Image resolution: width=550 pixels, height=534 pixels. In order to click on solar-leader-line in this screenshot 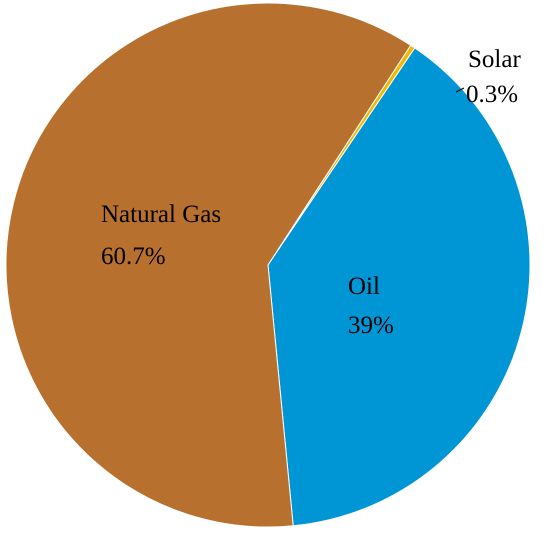, I will do `click(460, 90)`.